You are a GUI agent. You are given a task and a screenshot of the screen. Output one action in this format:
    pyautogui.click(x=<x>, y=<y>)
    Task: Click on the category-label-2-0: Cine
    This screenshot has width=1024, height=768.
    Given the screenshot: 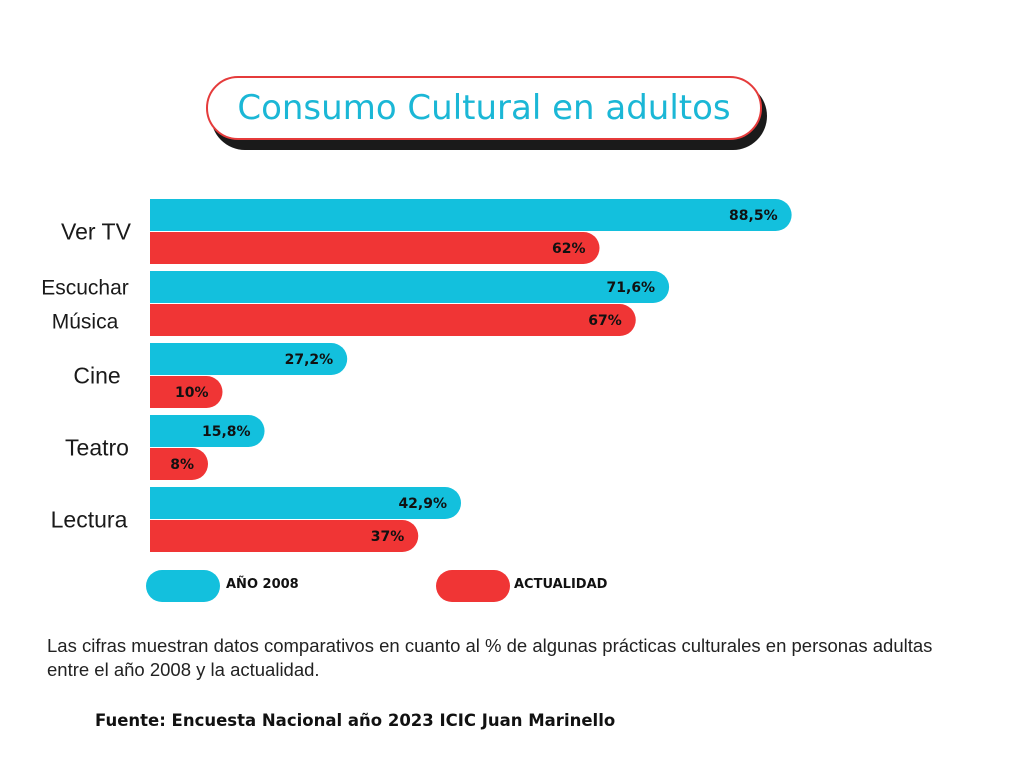 What is the action you would take?
    pyautogui.click(x=96, y=376)
    